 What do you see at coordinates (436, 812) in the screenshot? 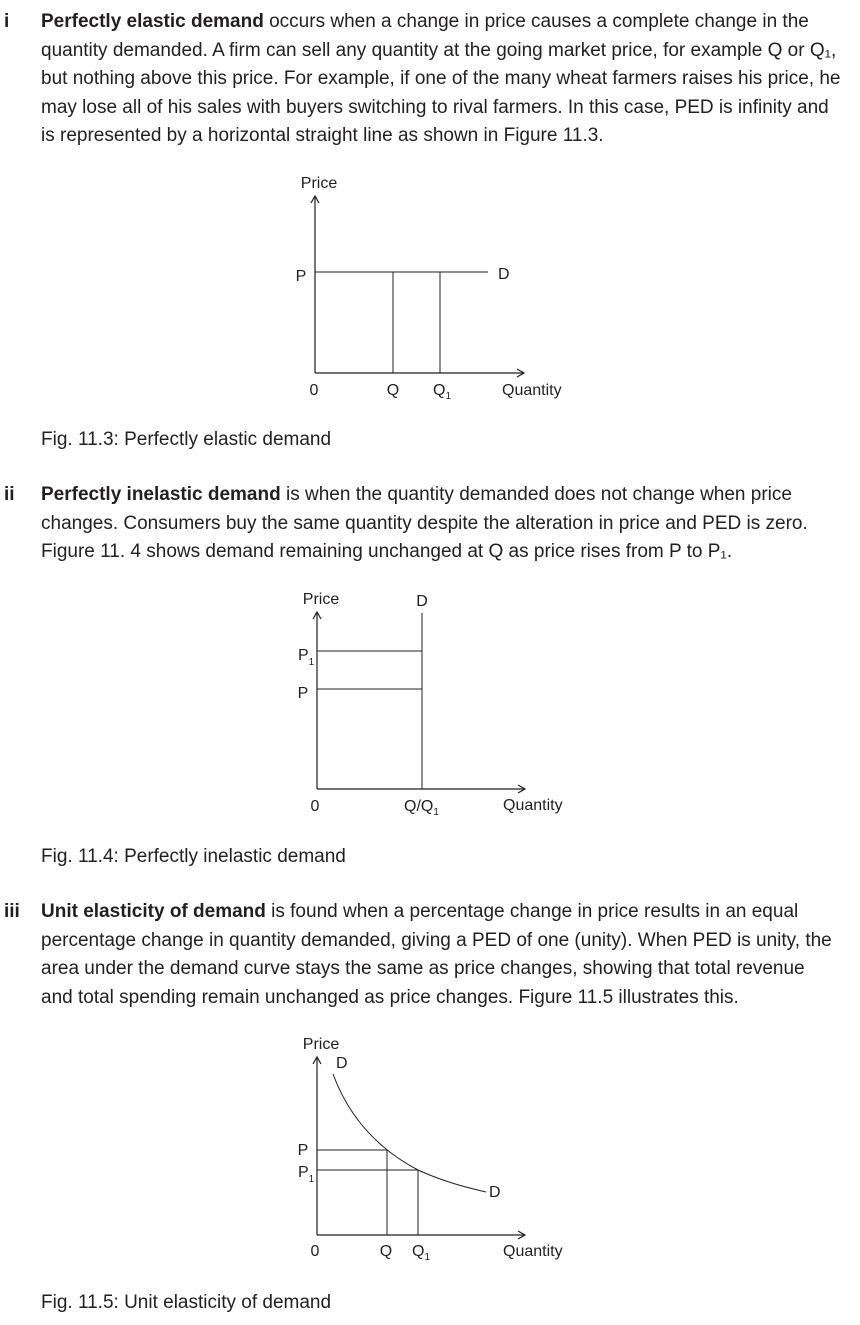
I see `q-label-sub: 1` at bounding box center [436, 812].